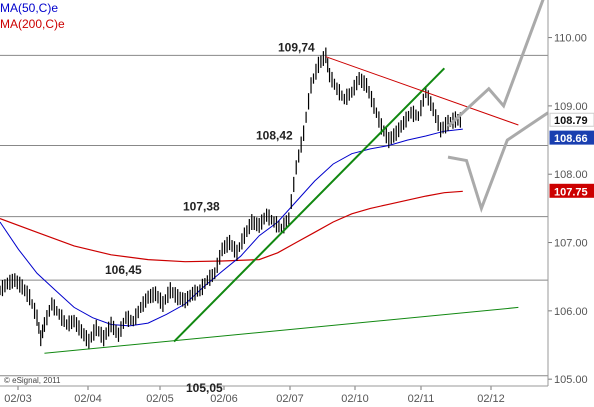 The height and width of the screenshot is (407, 594). I want to click on price-tag-label-2: 107.75, so click(571, 192).